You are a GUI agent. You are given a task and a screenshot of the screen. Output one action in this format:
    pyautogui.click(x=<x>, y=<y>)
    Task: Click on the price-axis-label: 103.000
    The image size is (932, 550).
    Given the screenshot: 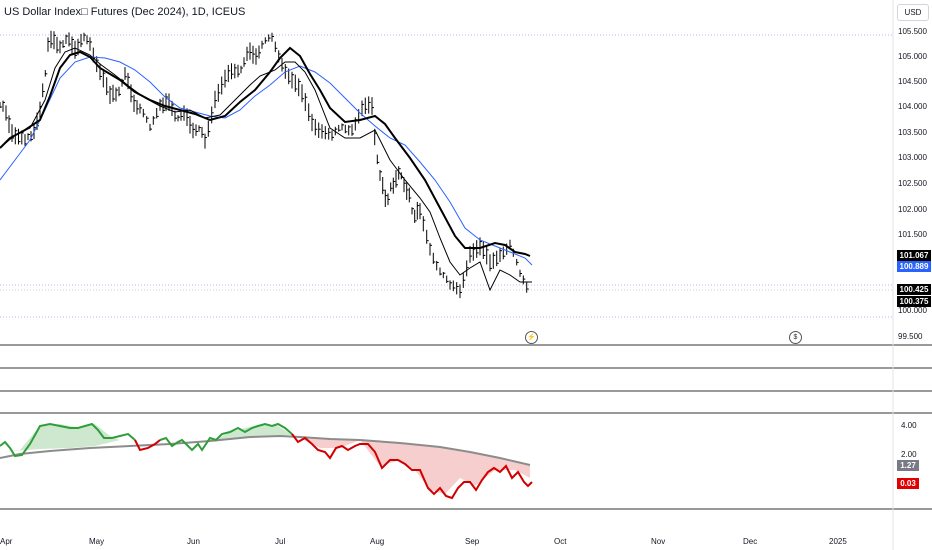 What is the action you would take?
    pyautogui.click(x=912, y=157)
    